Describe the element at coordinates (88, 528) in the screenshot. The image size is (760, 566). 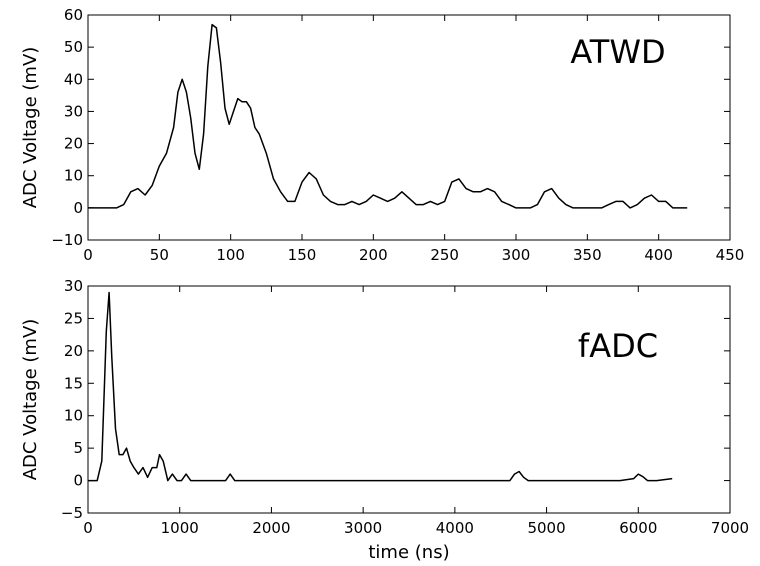
I see `fadc-xtick-label: 0` at that location.